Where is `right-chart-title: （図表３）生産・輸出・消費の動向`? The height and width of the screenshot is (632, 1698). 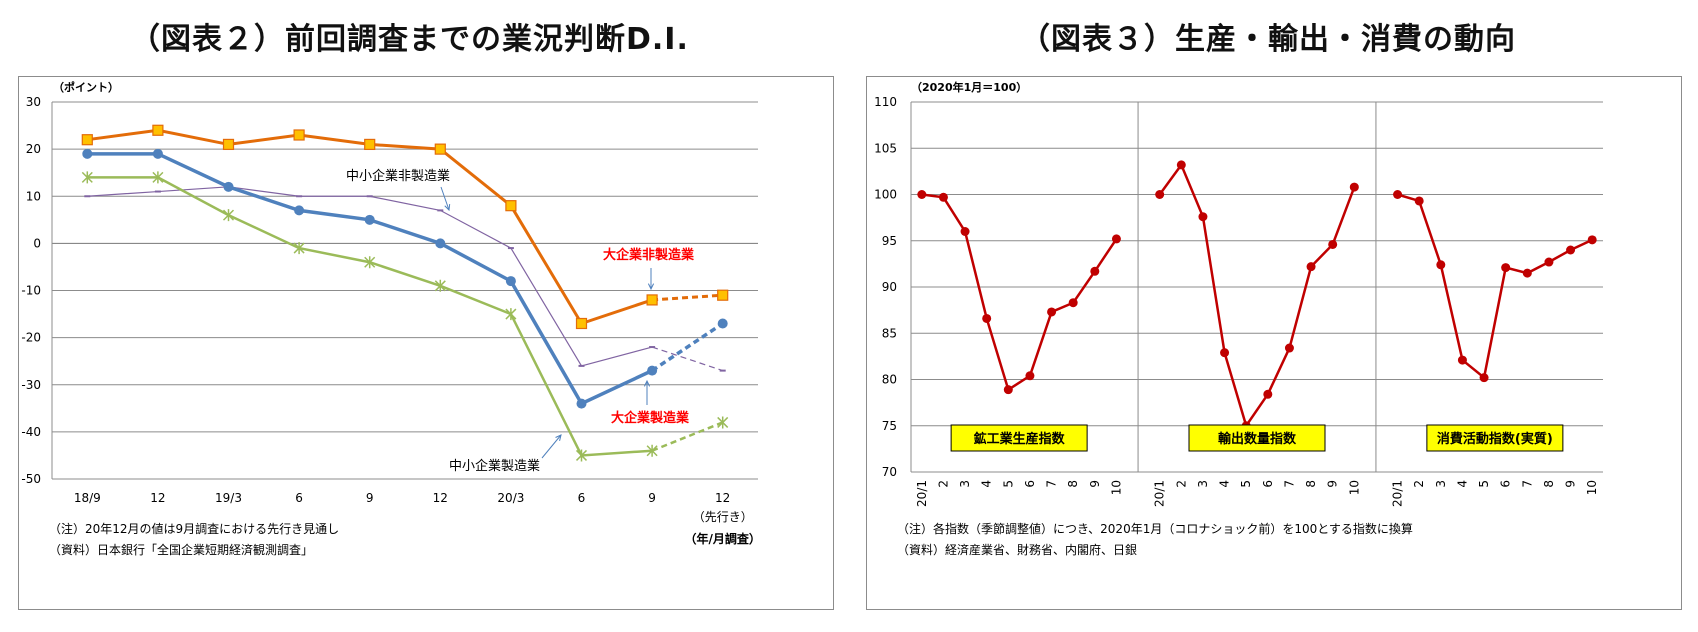 right-chart-title: （図表３）生産・輸出・消費の動向 is located at coordinates (1268, 39).